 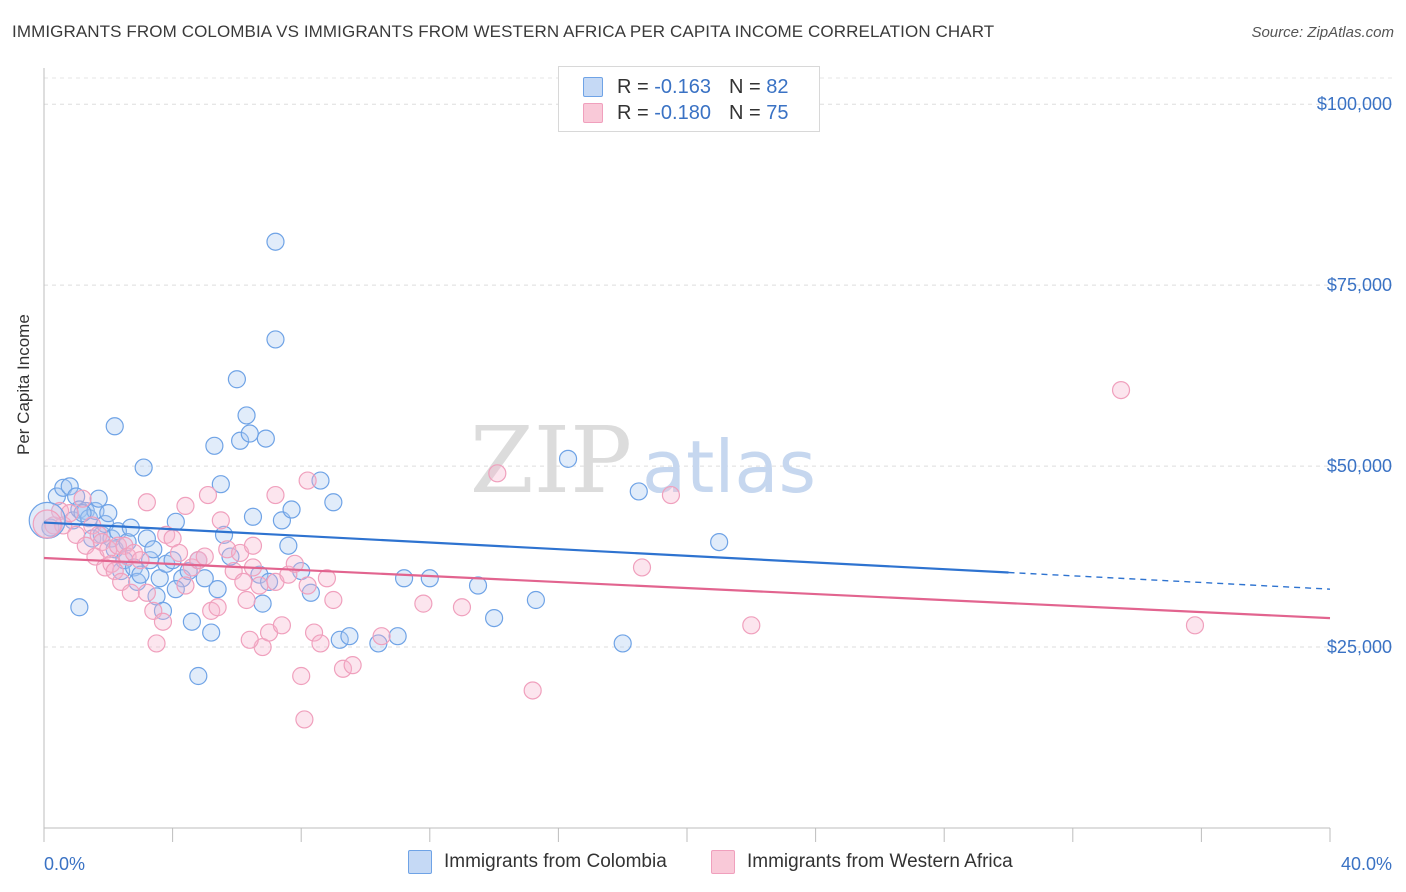 What do you see at coordinates (777, 86) in the screenshot?
I see `legend-n-value: 82` at bounding box center [777, 86].